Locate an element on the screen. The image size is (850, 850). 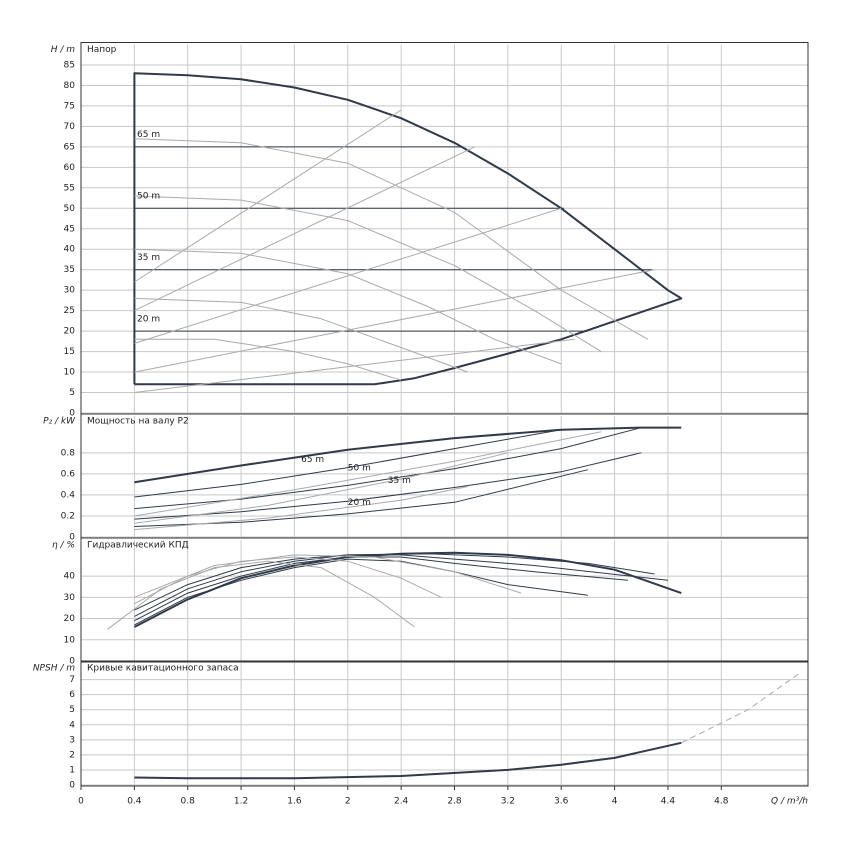
x-tick-label: 3.2 is located at coordinates (508, 802).